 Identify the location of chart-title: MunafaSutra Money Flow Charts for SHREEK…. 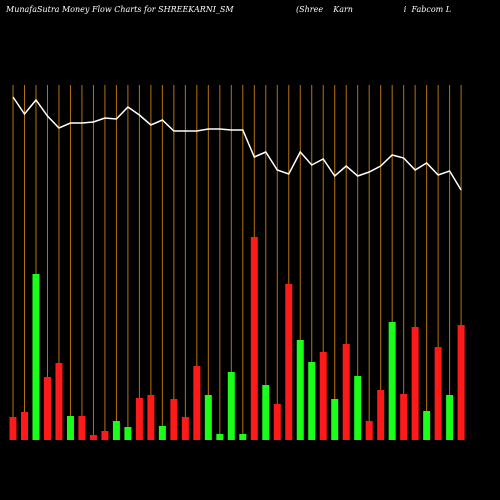
(119, 9).